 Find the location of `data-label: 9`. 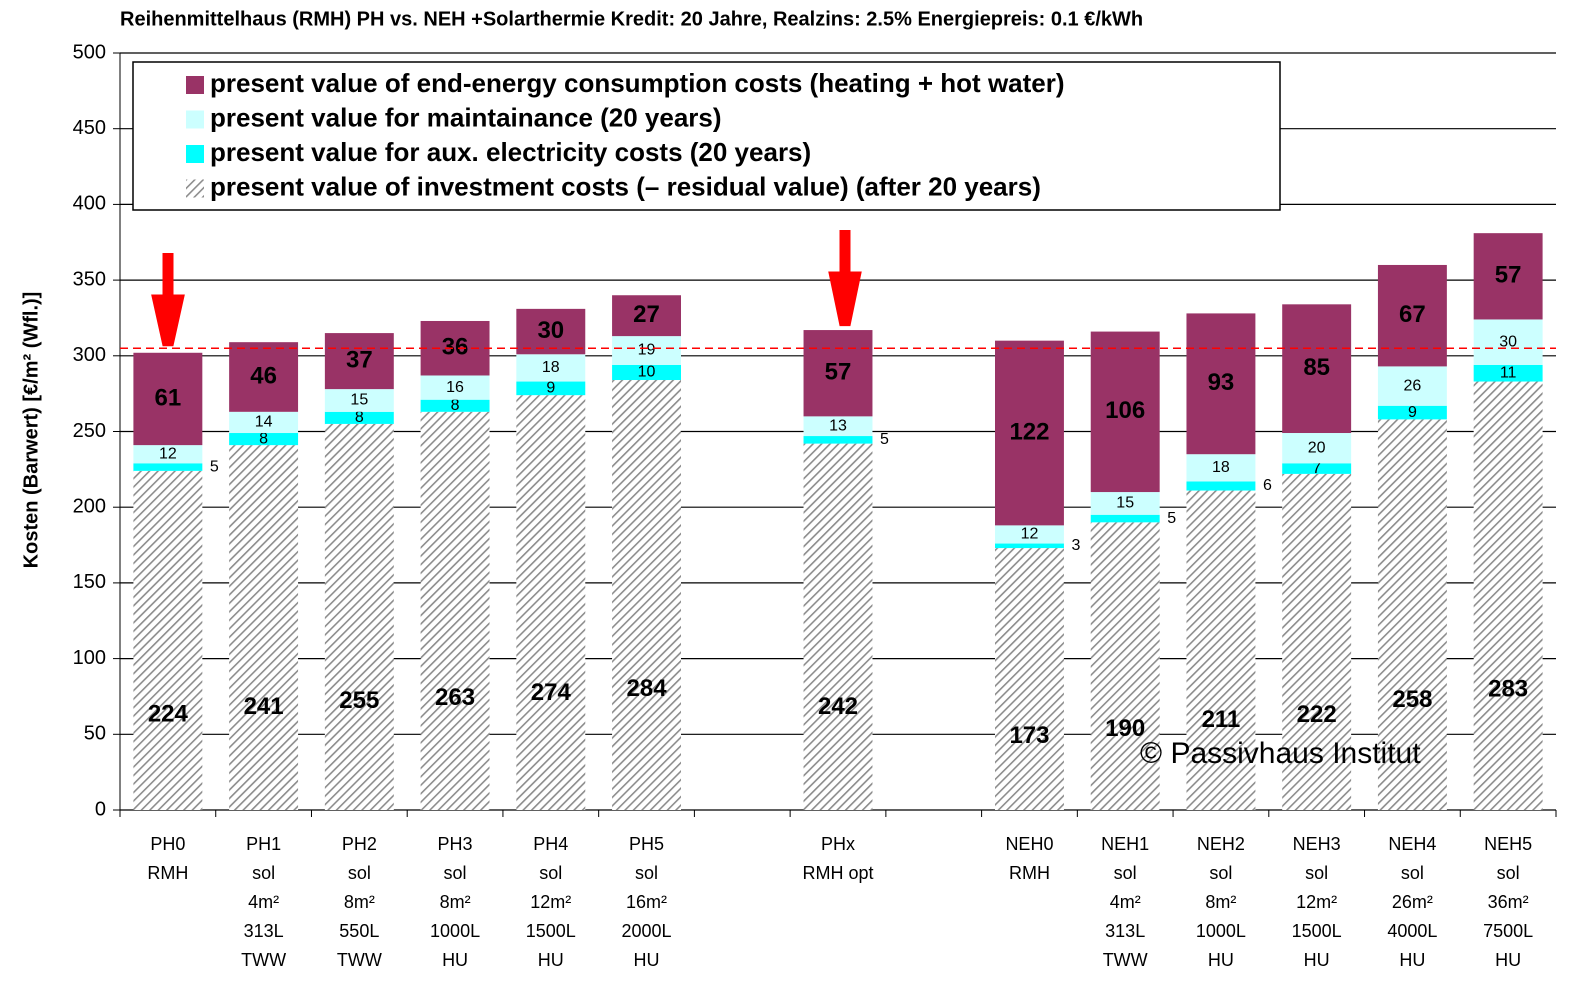

data-label: 9 is located at coordinates (550, 388).